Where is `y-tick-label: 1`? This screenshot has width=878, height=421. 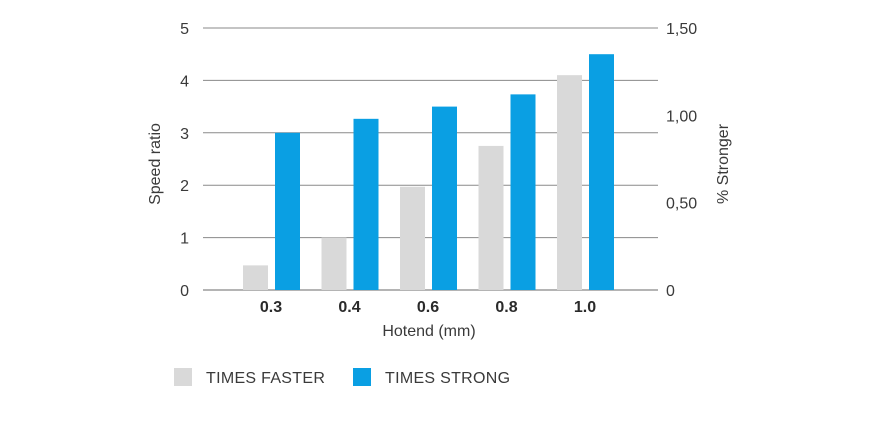
y-tick-label: 1 is located at coordinates (184, 239).